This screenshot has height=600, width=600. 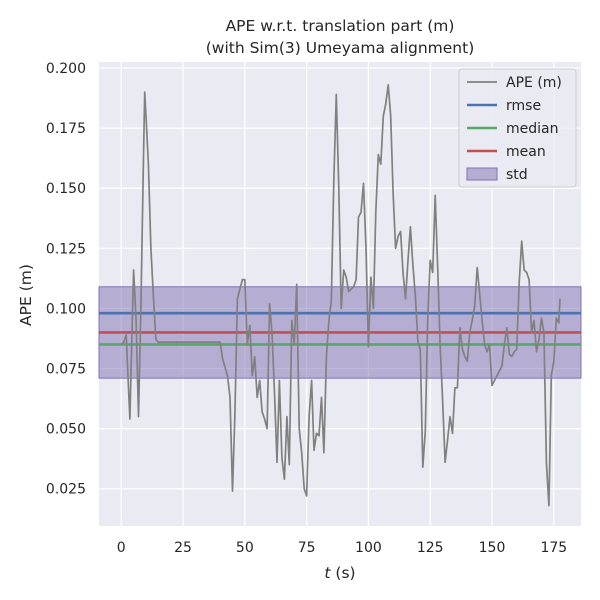 I want to click on x-axis-label-unit: (s), so click(x=342, y=573).